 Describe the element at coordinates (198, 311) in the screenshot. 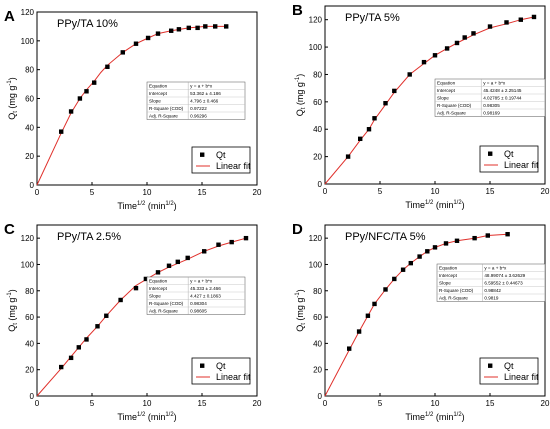

I see `fit-table-value: 0.98605` at that location.